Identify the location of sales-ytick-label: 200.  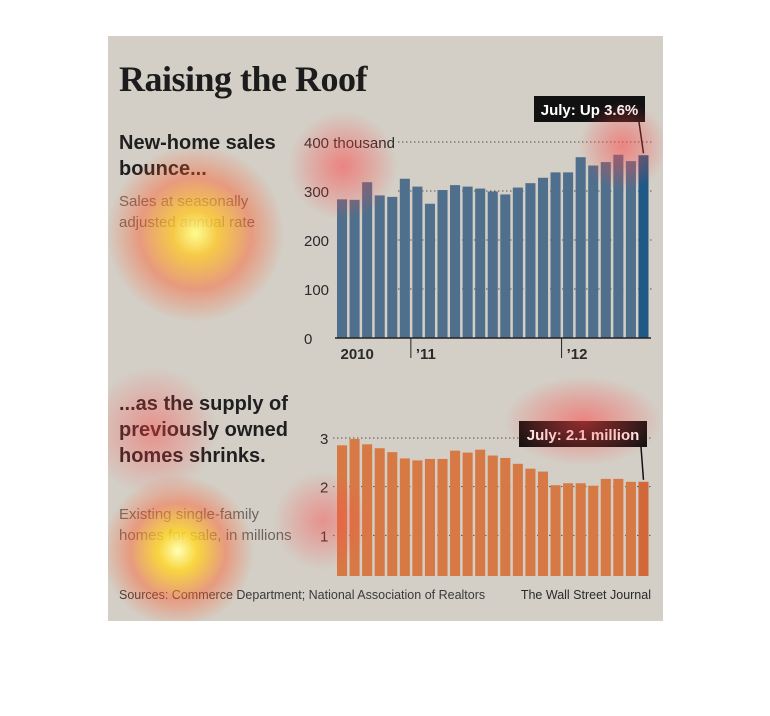
(316, 241).